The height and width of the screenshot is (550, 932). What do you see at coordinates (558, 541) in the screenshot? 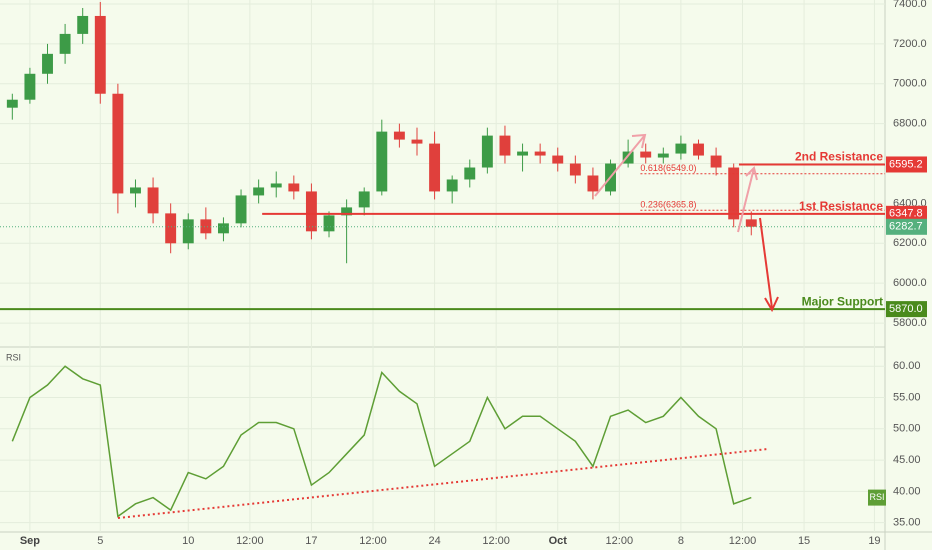
I see `x-tick-label: Oct` at bounding box center [558, 541].